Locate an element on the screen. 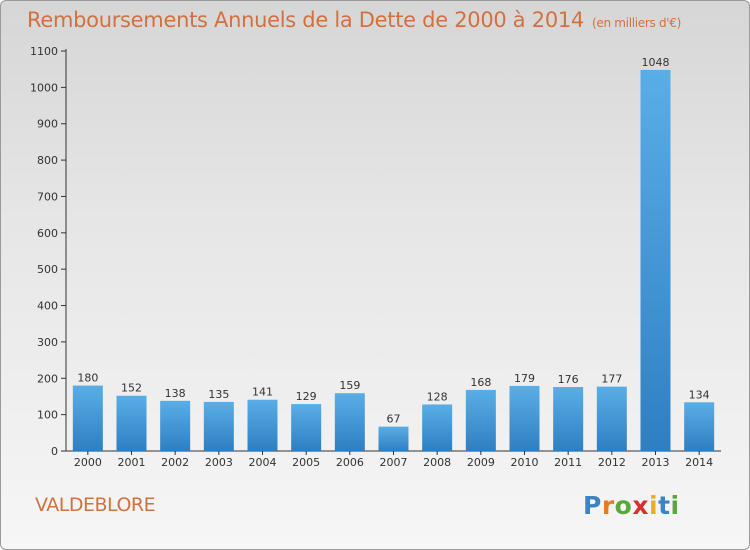  bar-value-label: 176 is located at coordinates (568, 379).